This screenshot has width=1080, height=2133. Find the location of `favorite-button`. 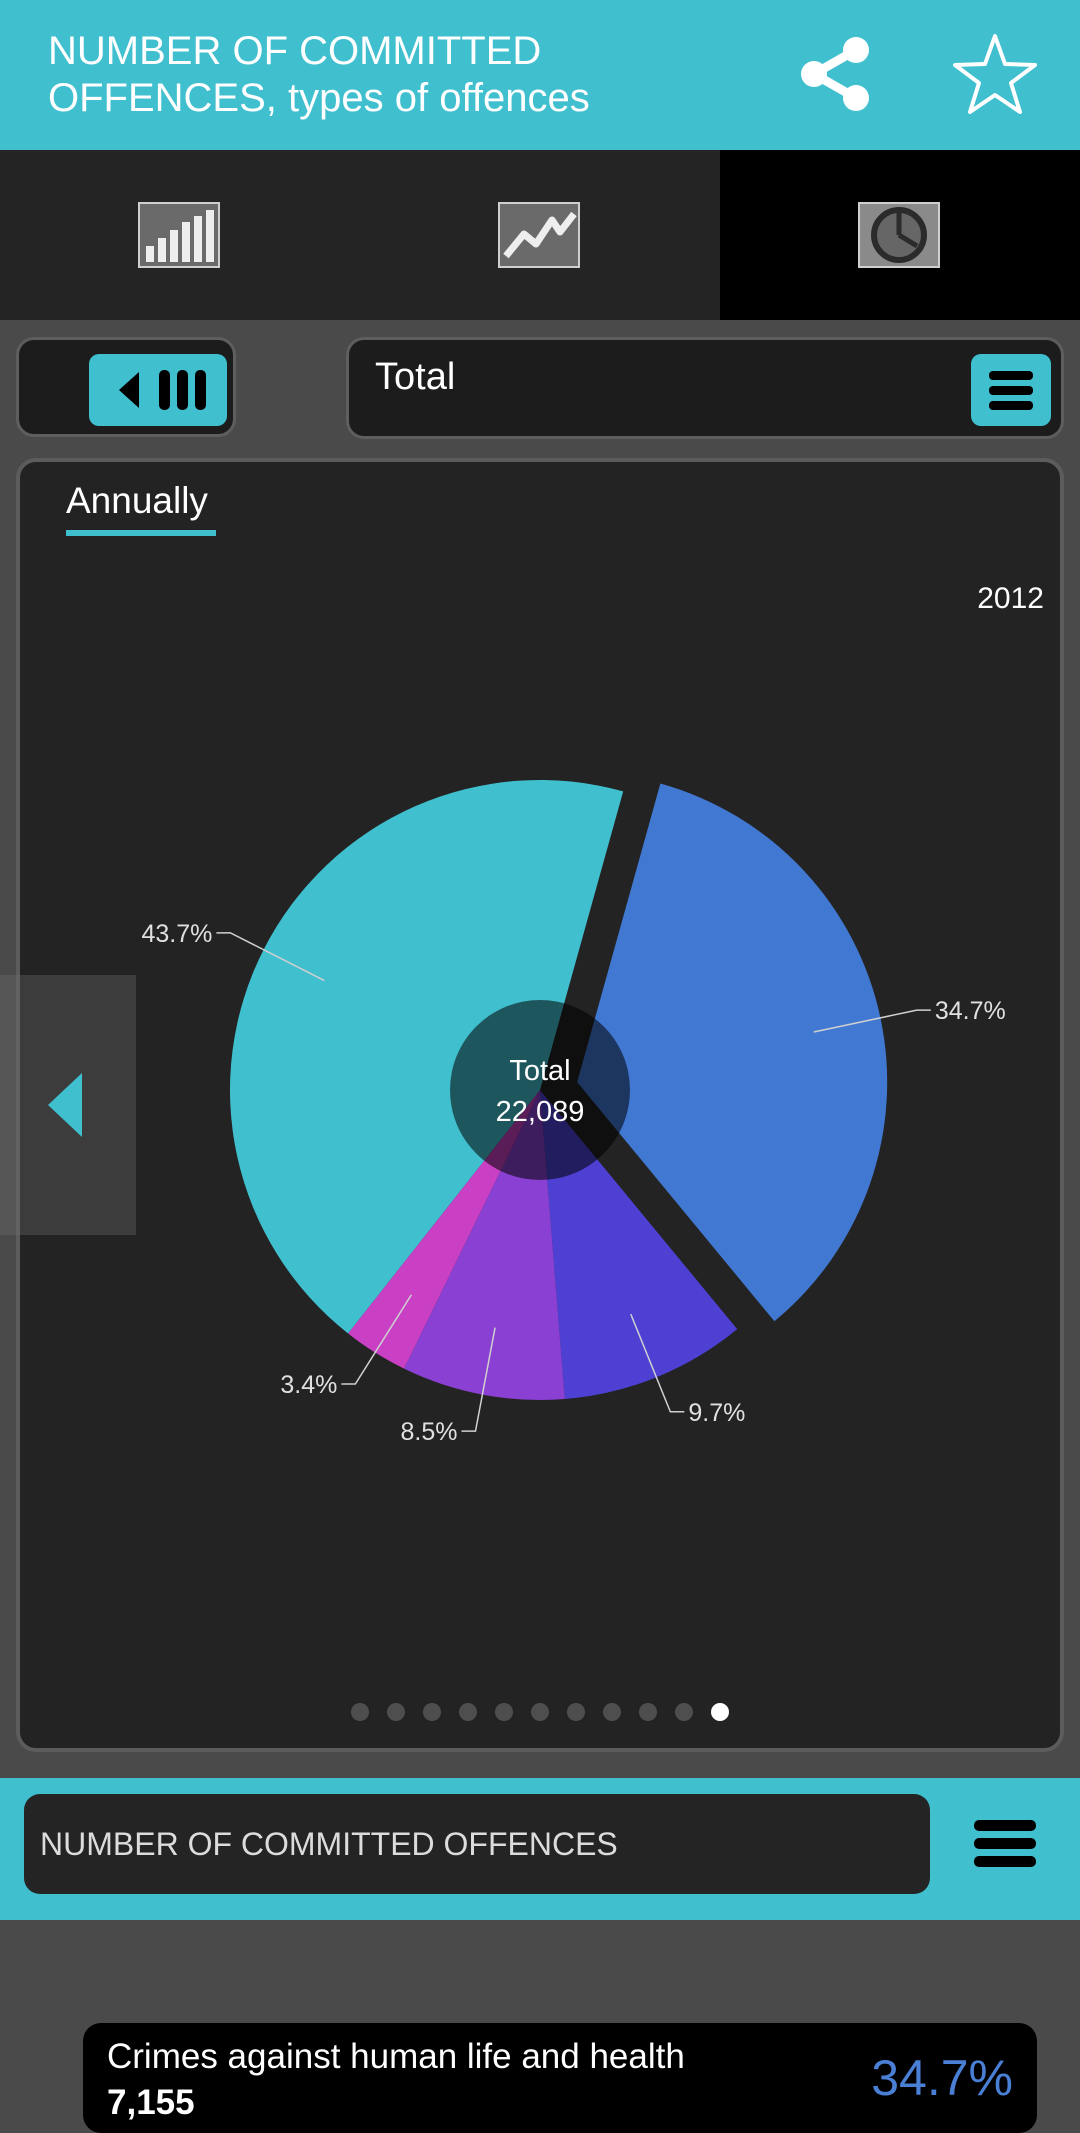

favorite-button is located at coordinates (995, 75).